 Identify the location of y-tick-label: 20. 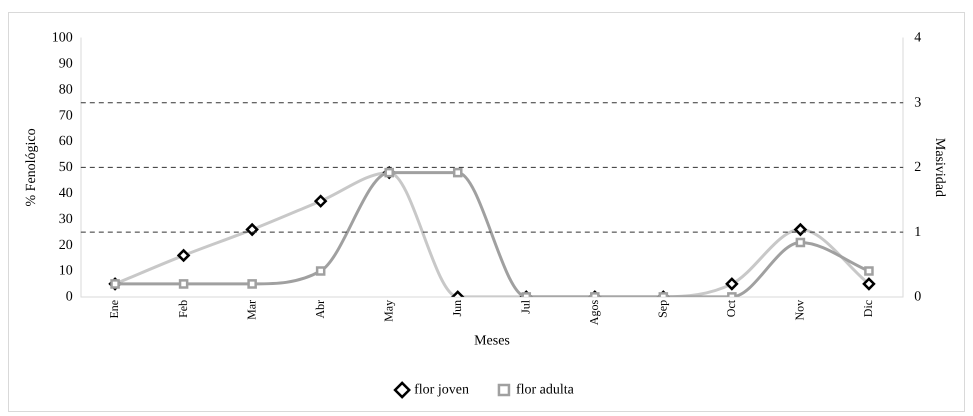
(65, 245).